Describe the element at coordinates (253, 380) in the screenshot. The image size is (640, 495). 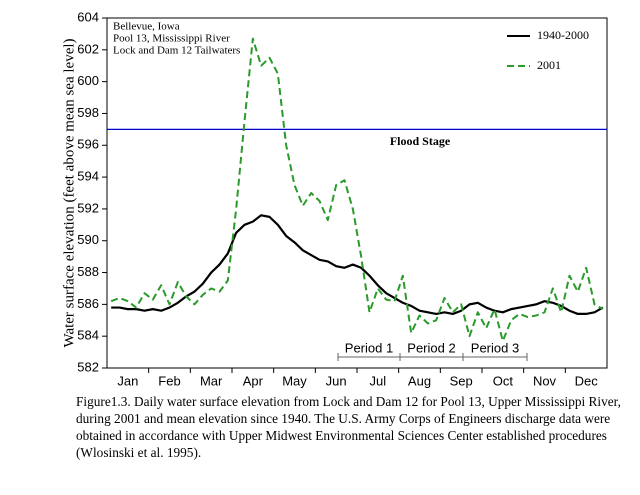
I see `x-tick-label: Apr` at that location.